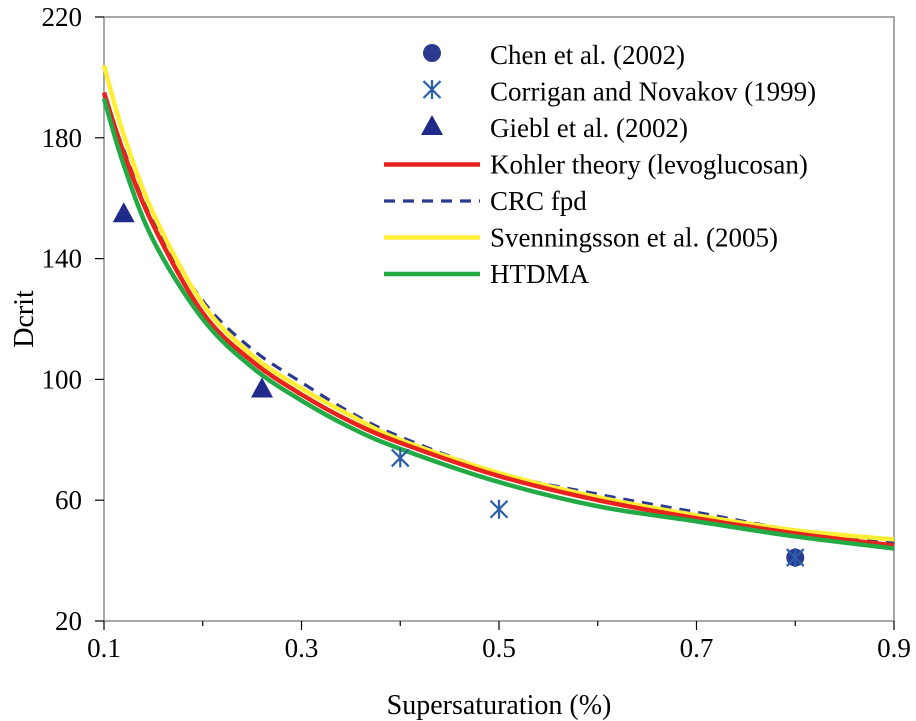 This screenshot has height=721, width=916. I want to click on y-axis-label: Dcrit, so click(24, 319).